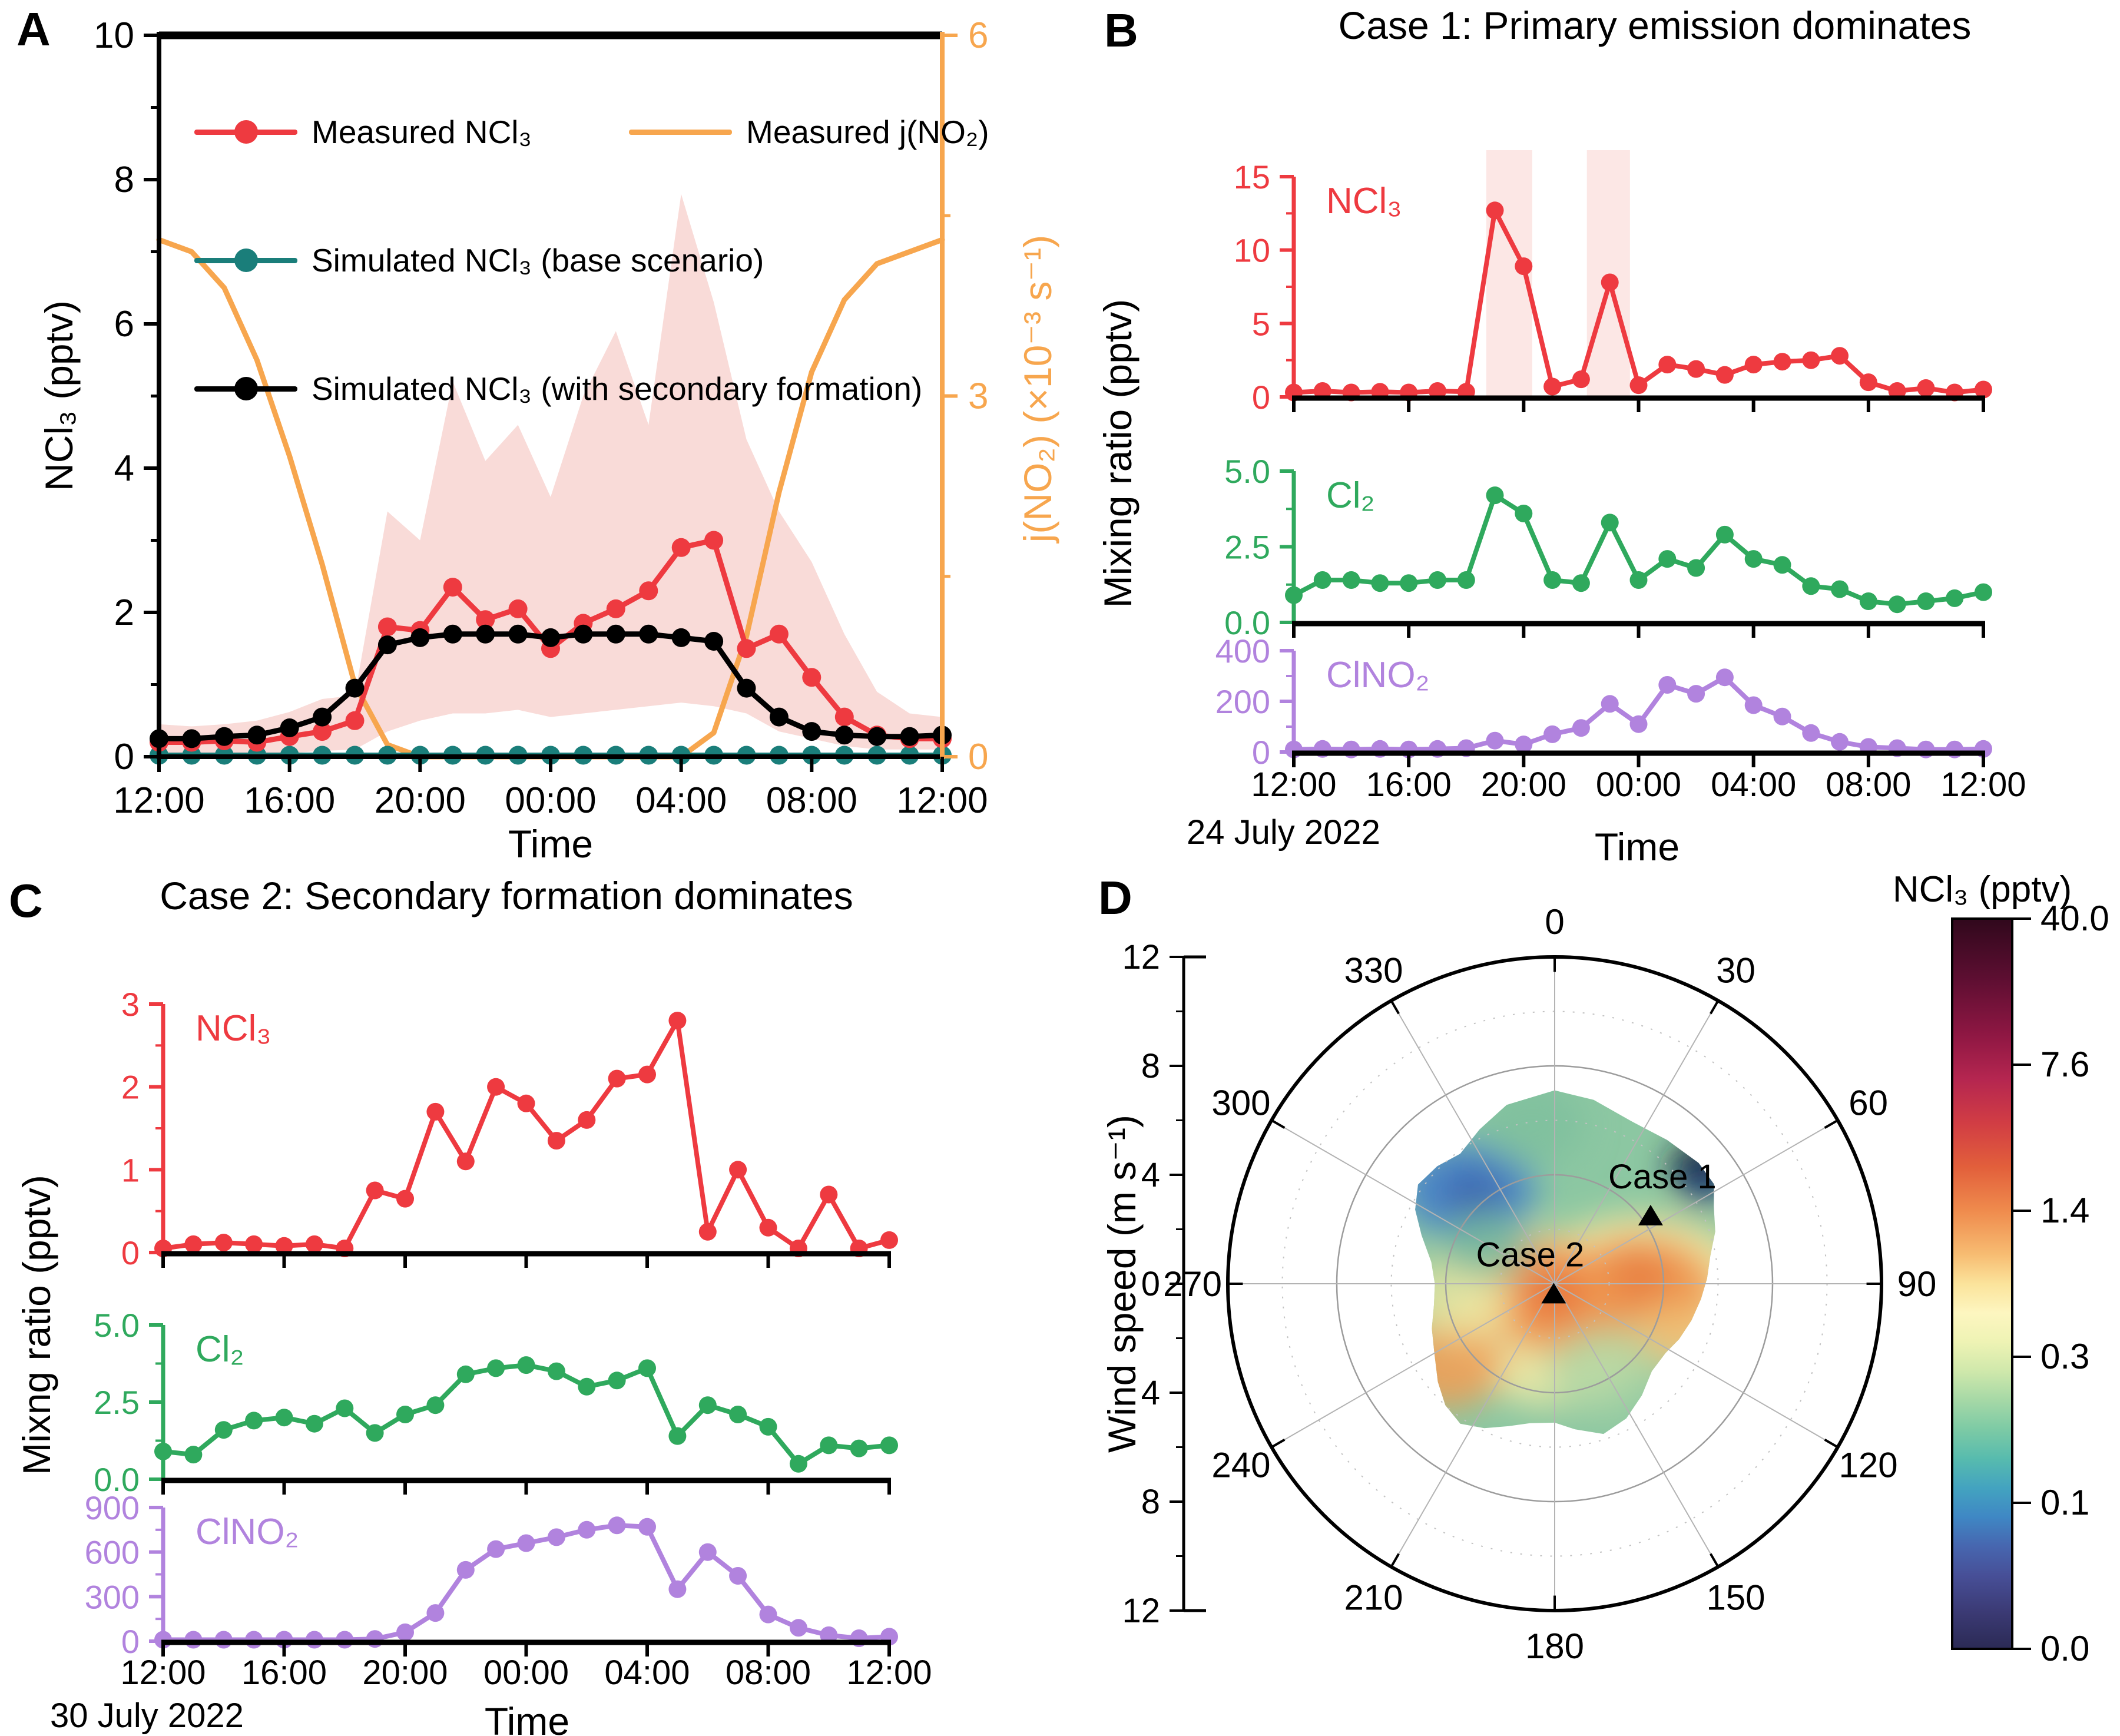 This screenshot has width=2120, height=1736. What do you see at coordinates (130, 1252) in the screenshot?
I see `y-tick-label: 0` at bounding box center [130, 1252].